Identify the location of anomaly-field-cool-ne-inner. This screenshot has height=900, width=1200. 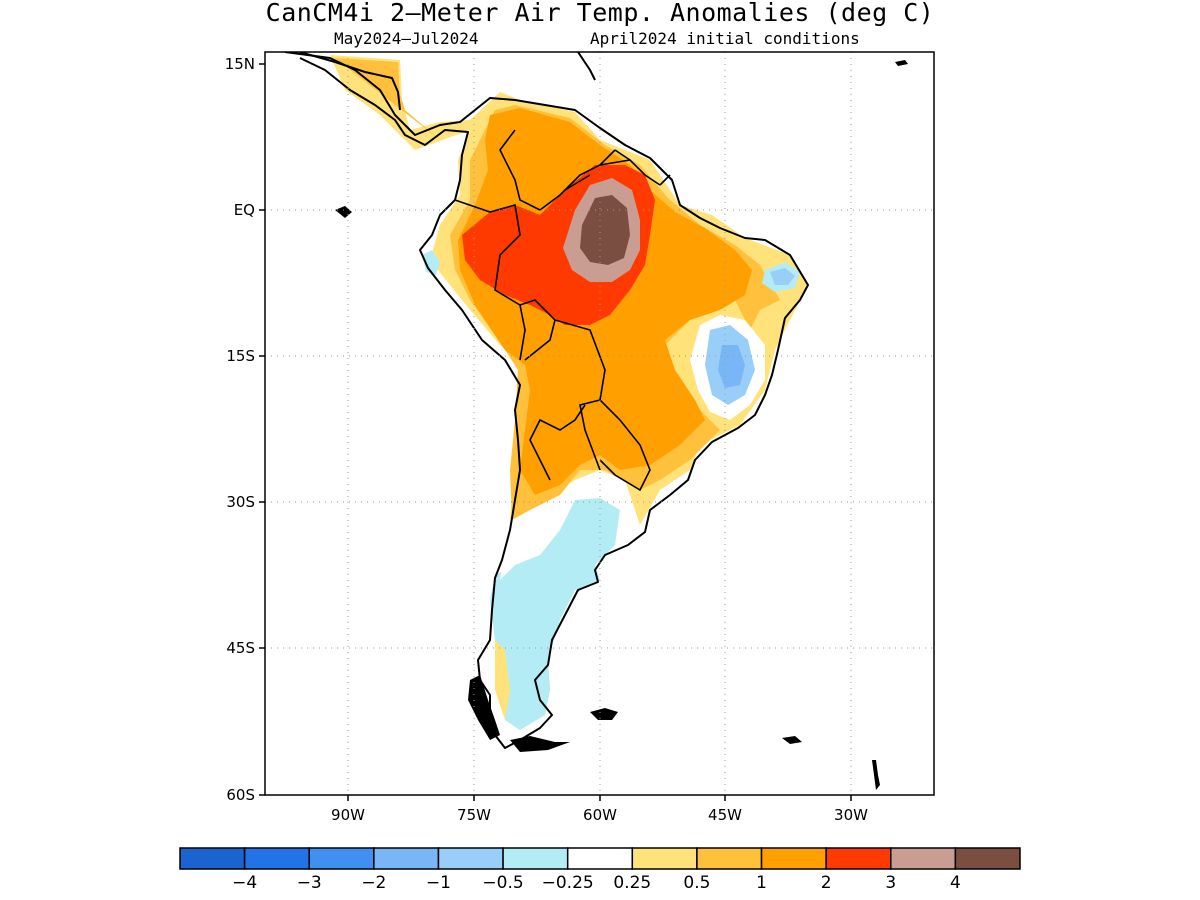
(782, 276).